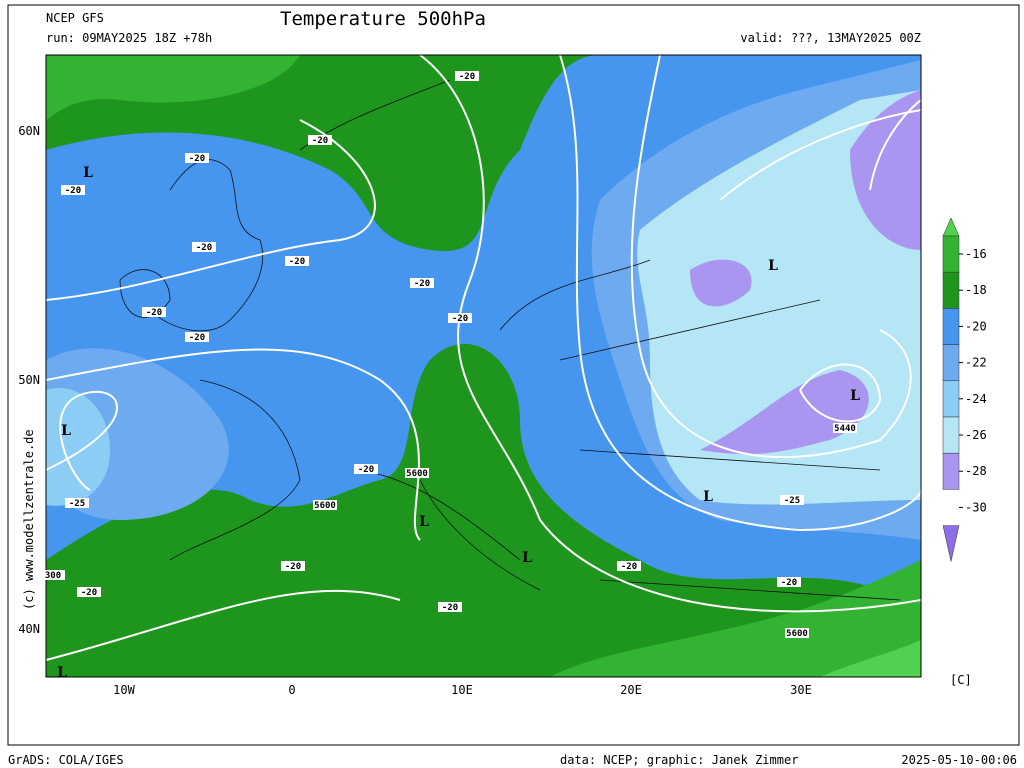 The height and width of the screenshot is (768, 1024). Describe the element at coordinates (631, 690) in the screenshot. I see `lon-label: 20E` at that location.